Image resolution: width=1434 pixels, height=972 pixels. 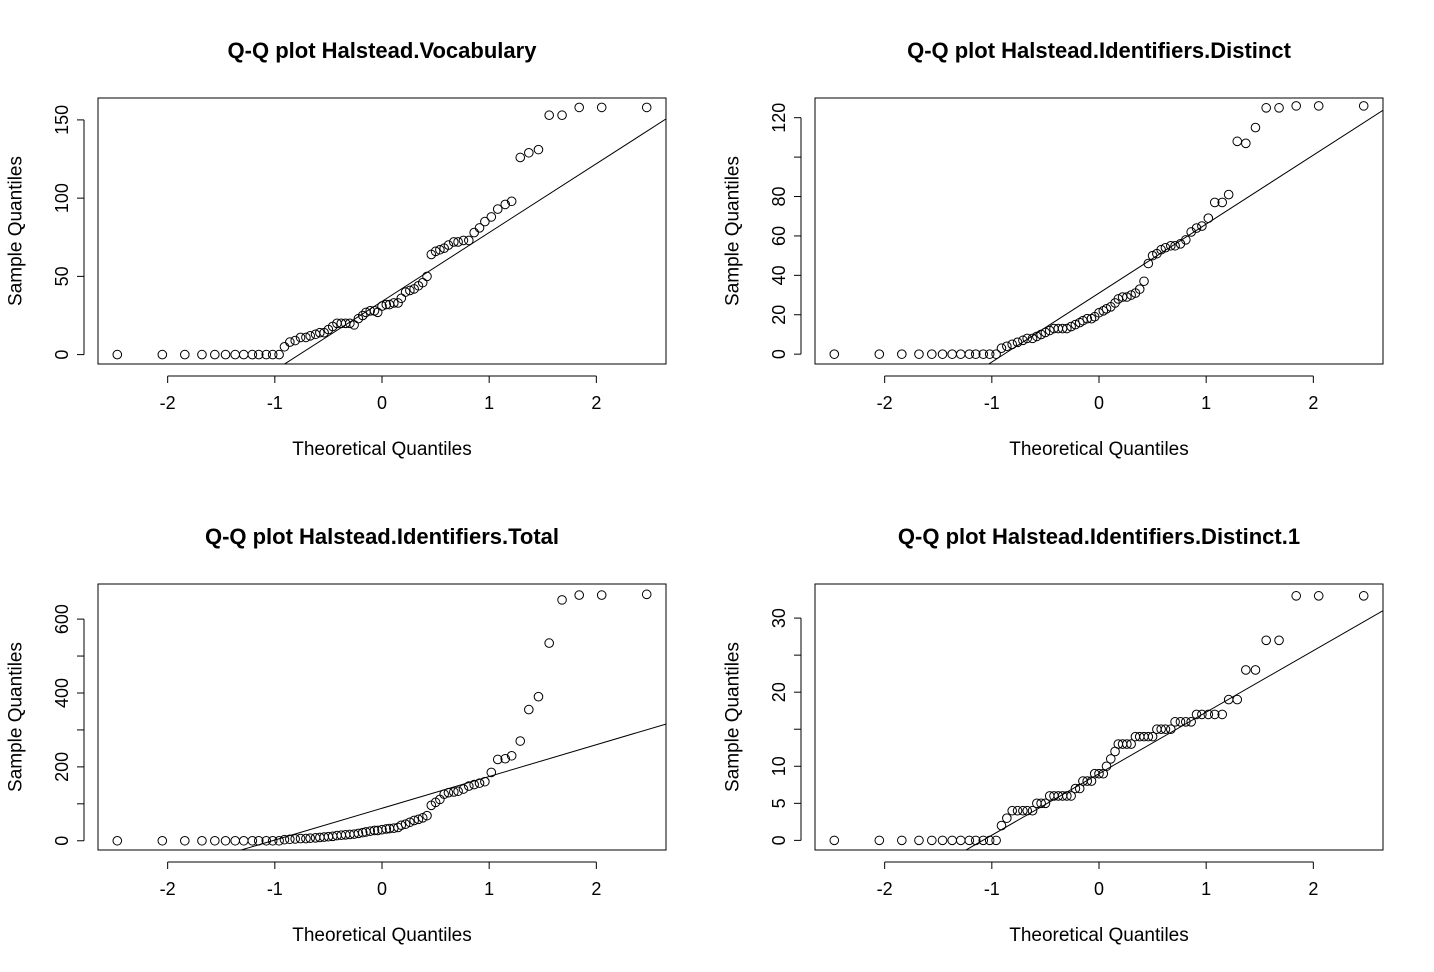 I want to click on x-tick-label: 0, so click(x=1099, y=403).